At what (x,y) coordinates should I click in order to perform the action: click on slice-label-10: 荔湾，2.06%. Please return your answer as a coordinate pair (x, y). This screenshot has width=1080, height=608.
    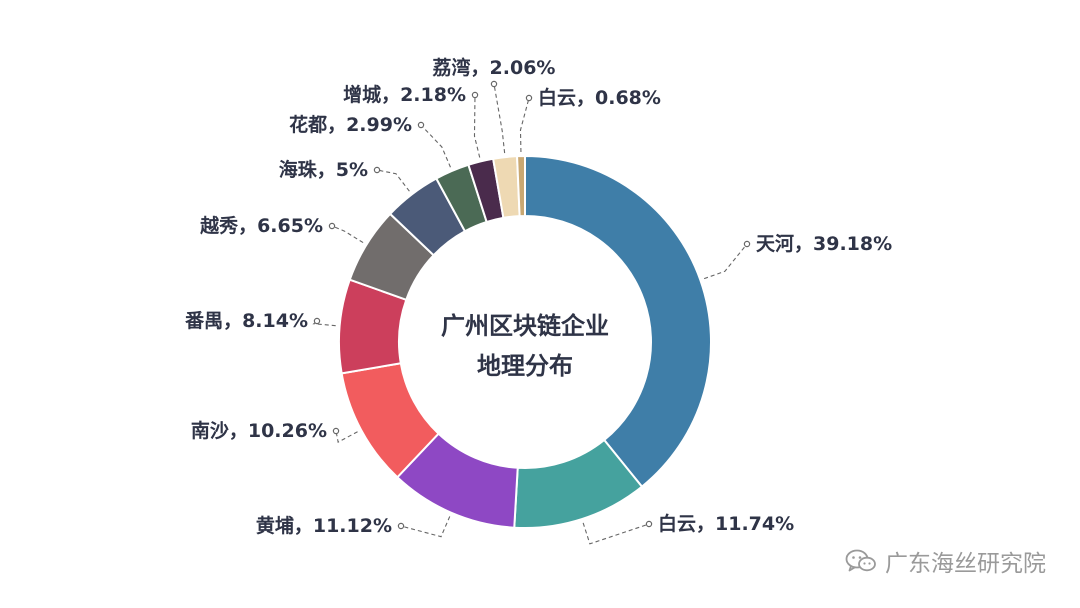
    Looking at the image, I should click on (494, 67).